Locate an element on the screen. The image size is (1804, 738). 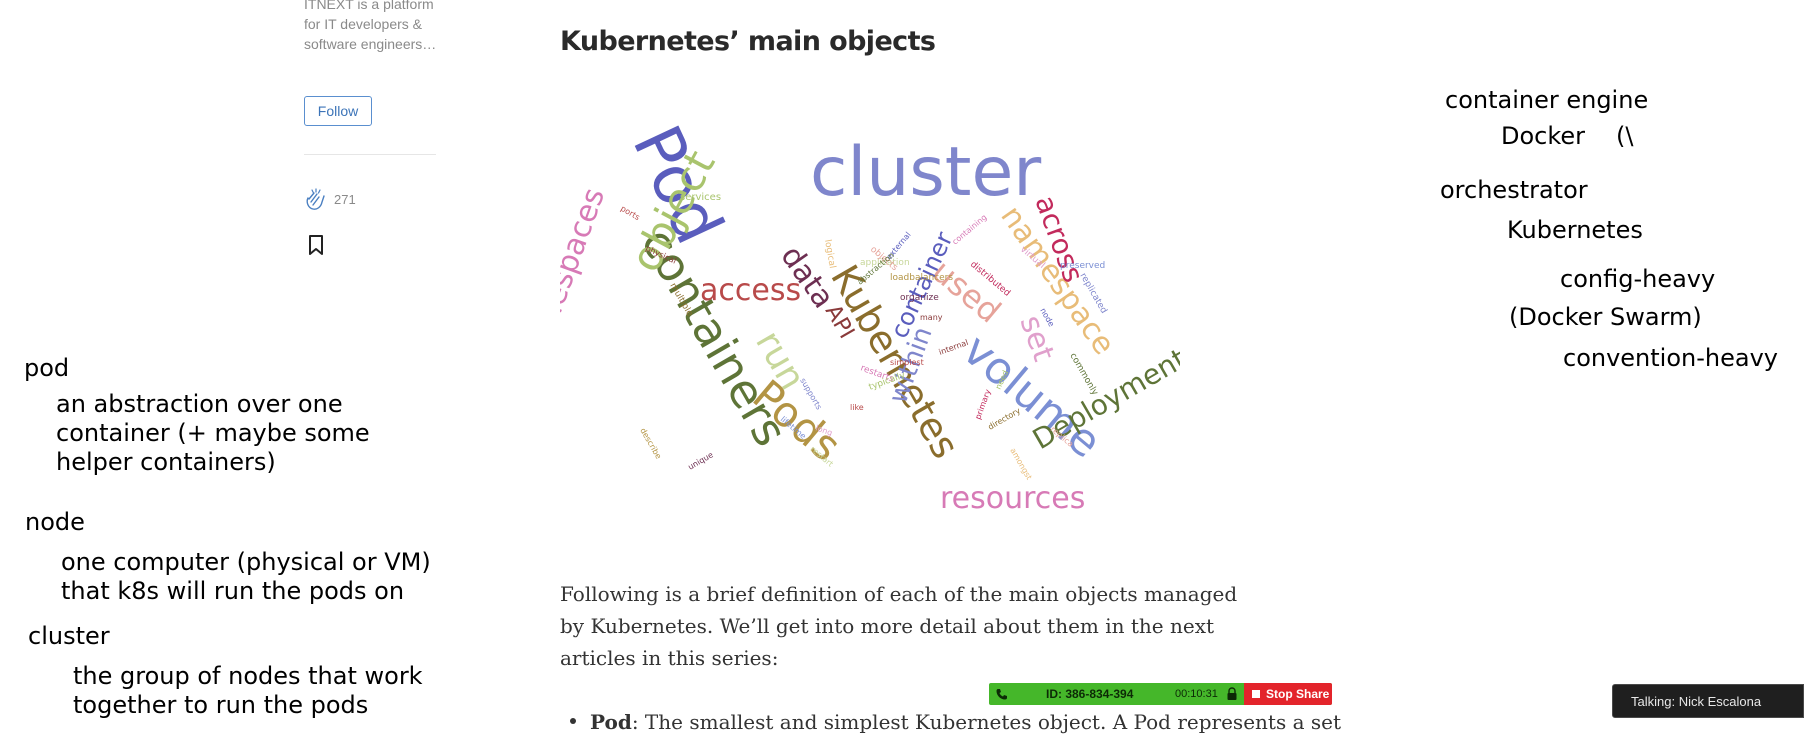
phone-icon is located at coordinates (1002, 694).